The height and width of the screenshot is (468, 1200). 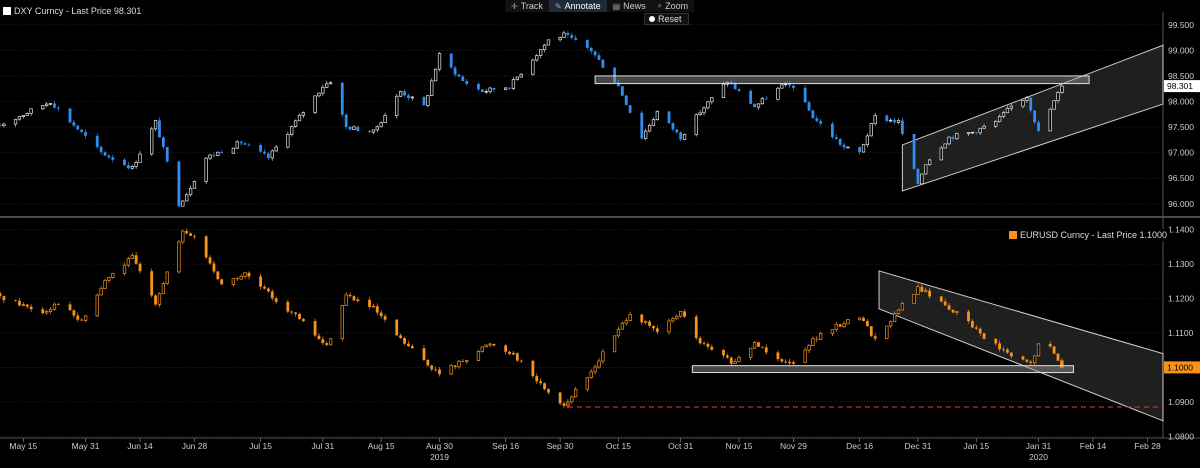 What do you see at coordinates (1088, 235) in the screenshot?
I see `eurusd-legend: EURUSD Curncy - Last Price 1.1000` at bounding box center [1088, 235].